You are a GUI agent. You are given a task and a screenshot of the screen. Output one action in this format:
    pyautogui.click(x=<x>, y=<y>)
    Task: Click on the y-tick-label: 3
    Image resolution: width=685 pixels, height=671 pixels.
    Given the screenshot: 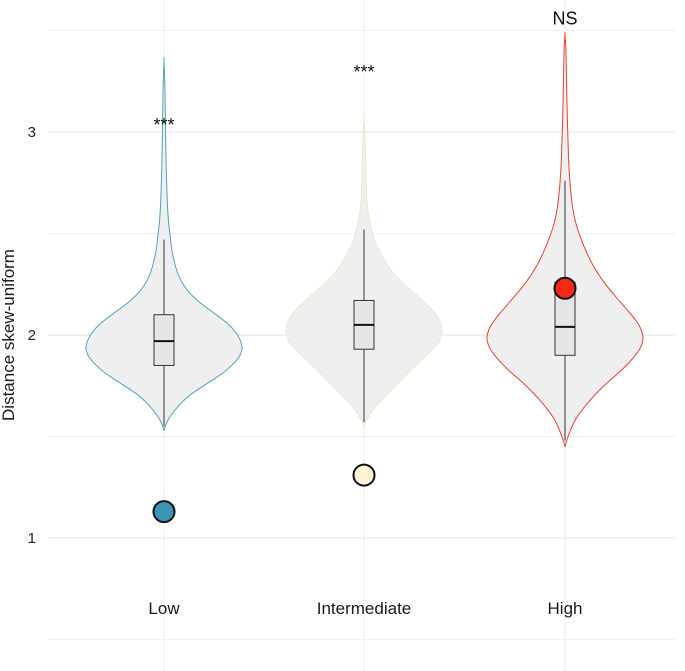 What is the action you would take?
    pyautogui.click(x=32, y=132)
    